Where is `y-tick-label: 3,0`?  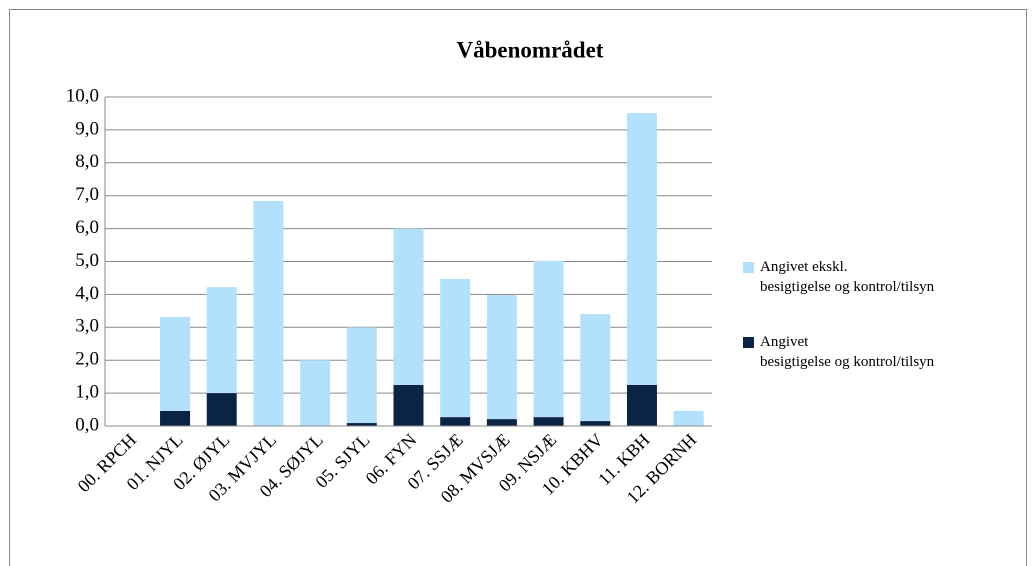 y-tick-label: 3,0 is located at coordinates (87, 326).